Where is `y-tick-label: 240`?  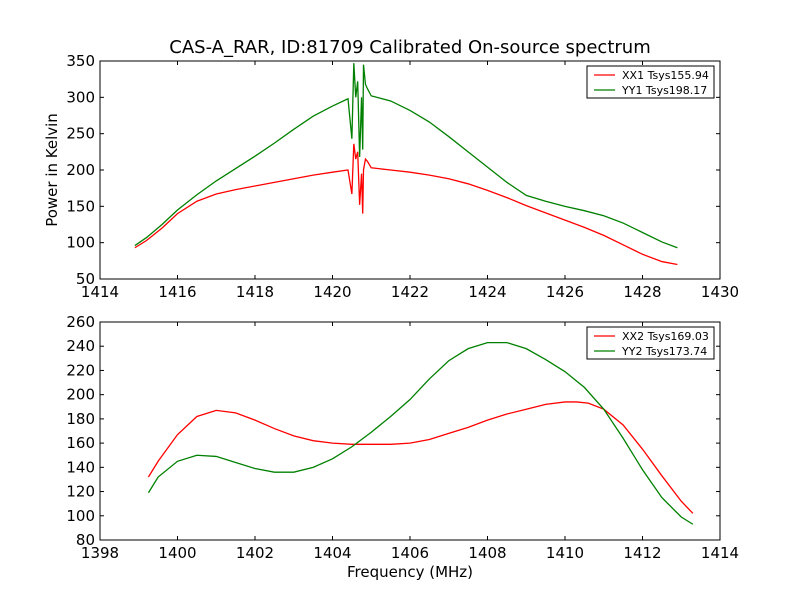 y-tick-label: 240 is located at coordinates (80, 346).